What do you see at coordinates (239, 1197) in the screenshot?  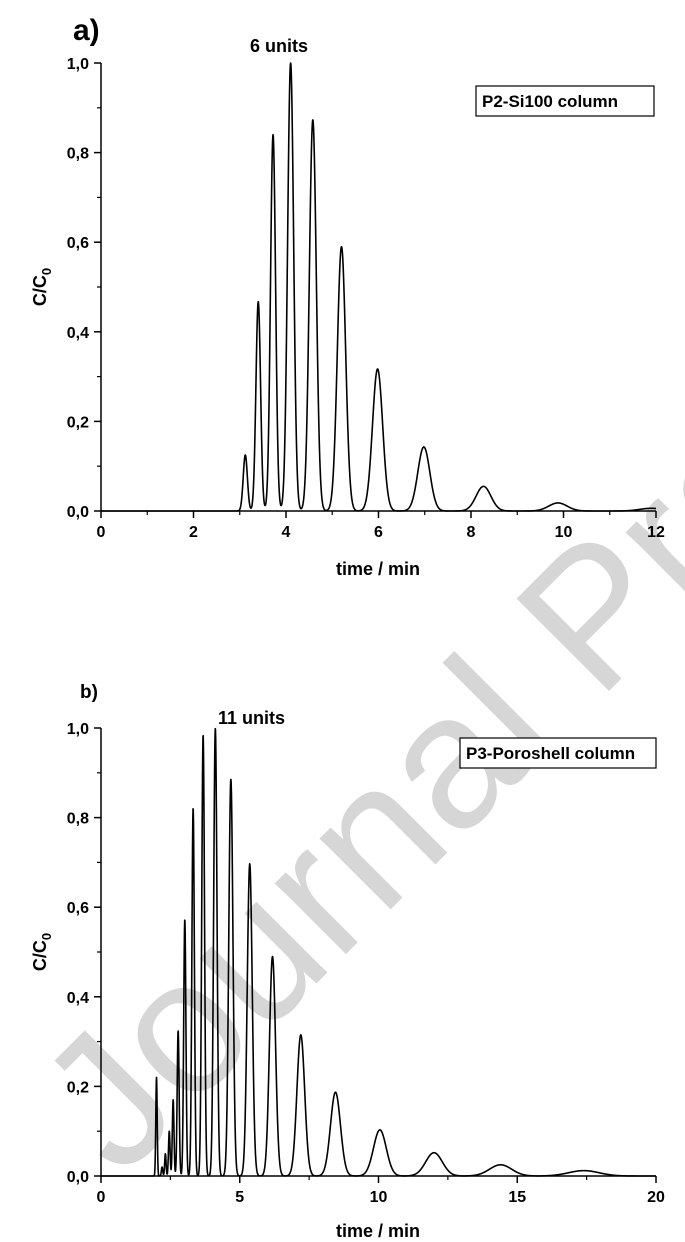 I see `x-tick-label: 5` at bounding box center [239, 1197].